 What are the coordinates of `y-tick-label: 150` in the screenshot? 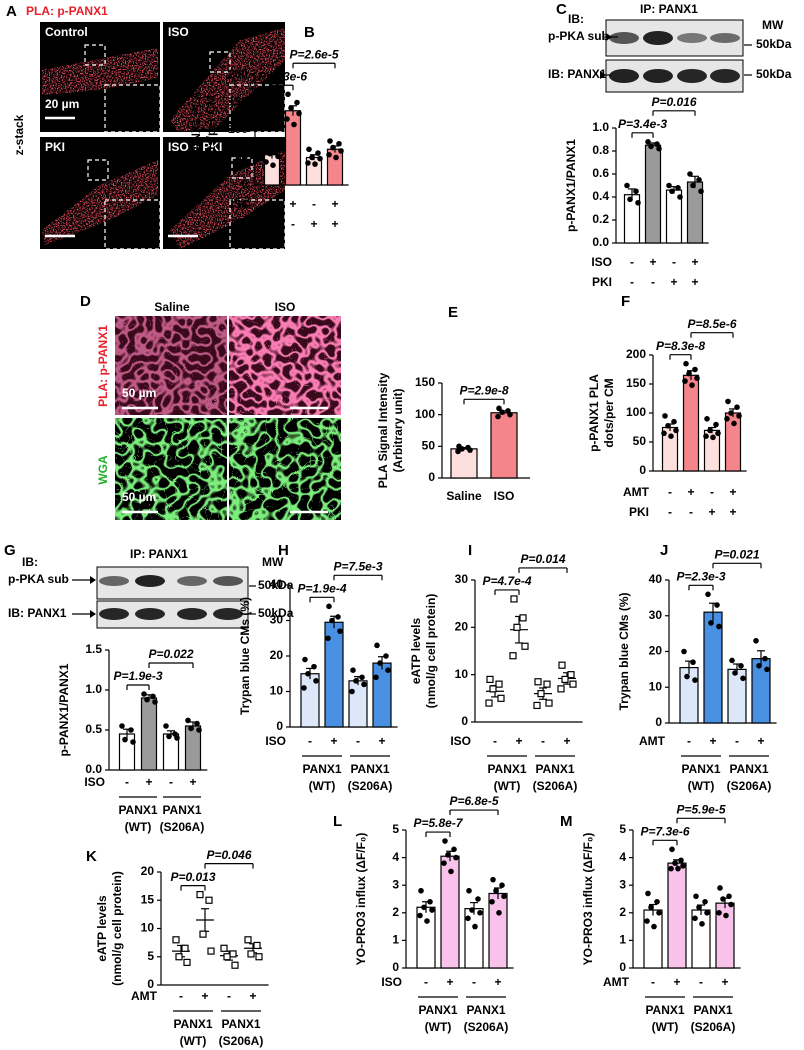 It's located at (636, 383).